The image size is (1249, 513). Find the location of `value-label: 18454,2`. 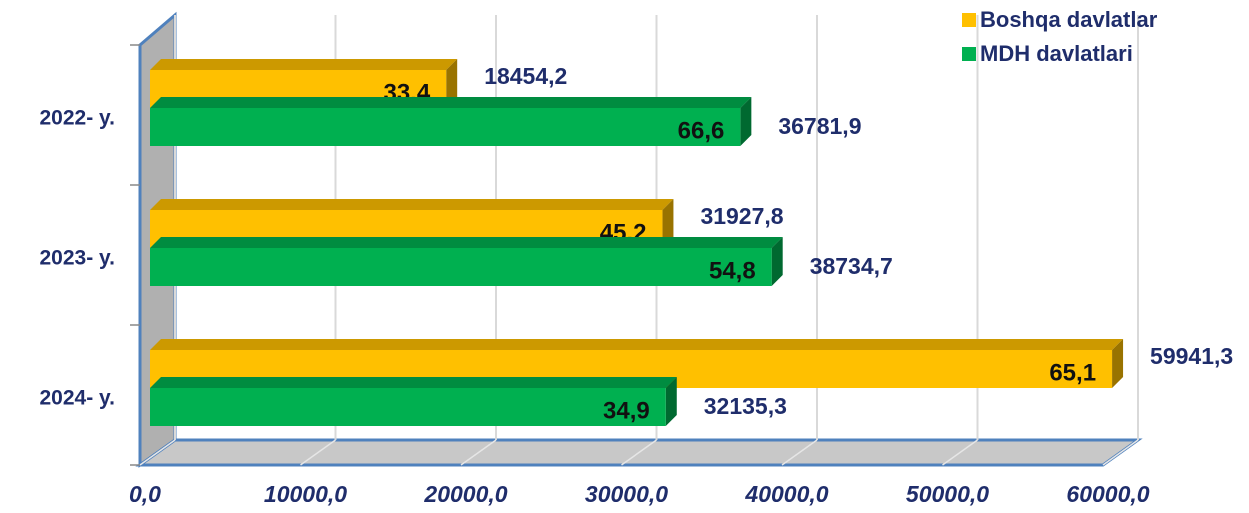

value-label: 18454,2 is located at coordinates (525, 76).